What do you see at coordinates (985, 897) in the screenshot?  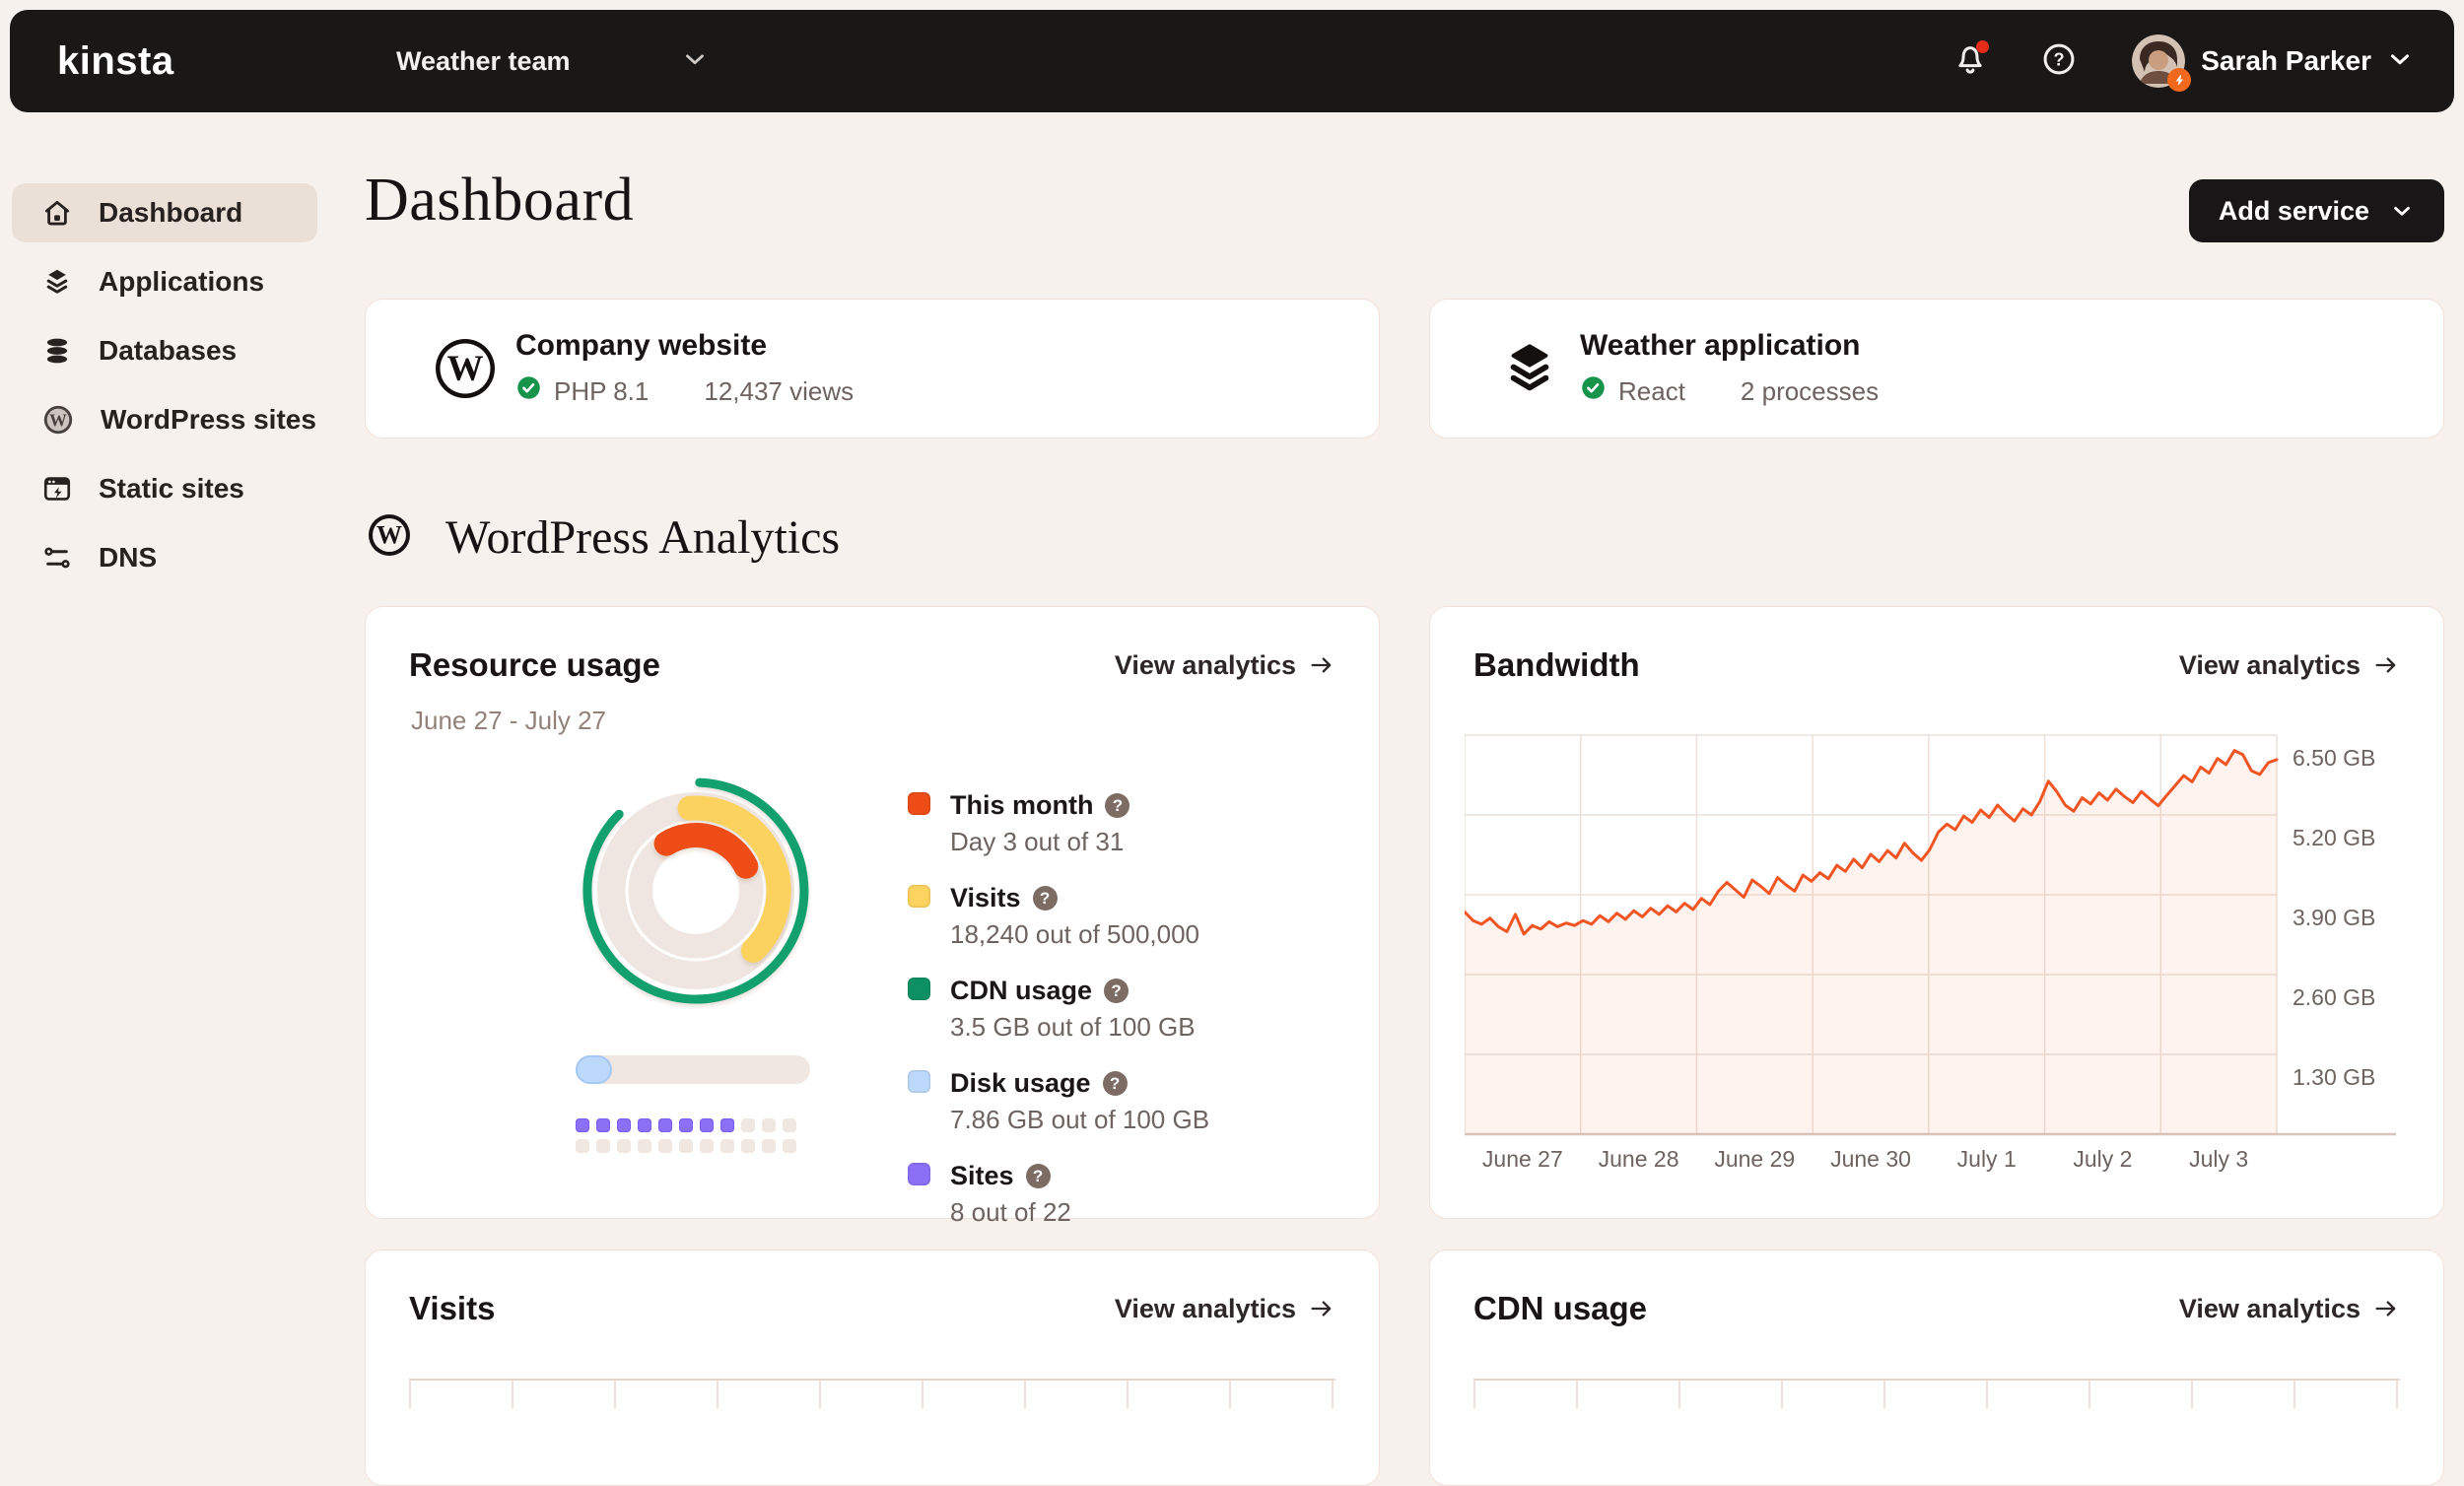 I see `legend-label: Visits` at bounding box center [985, 897].